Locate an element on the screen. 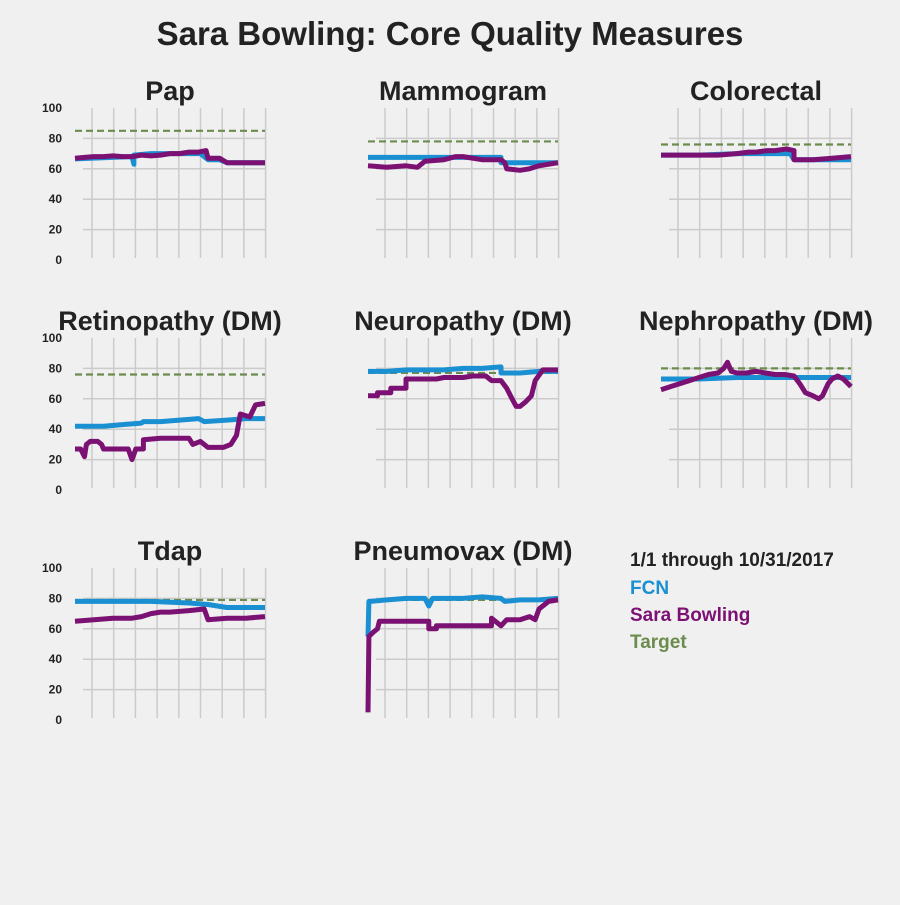 The height and width of the screenshot is (905, 900). chart-panel: Pneumovax (DM) is located at coordinates (463, 627).